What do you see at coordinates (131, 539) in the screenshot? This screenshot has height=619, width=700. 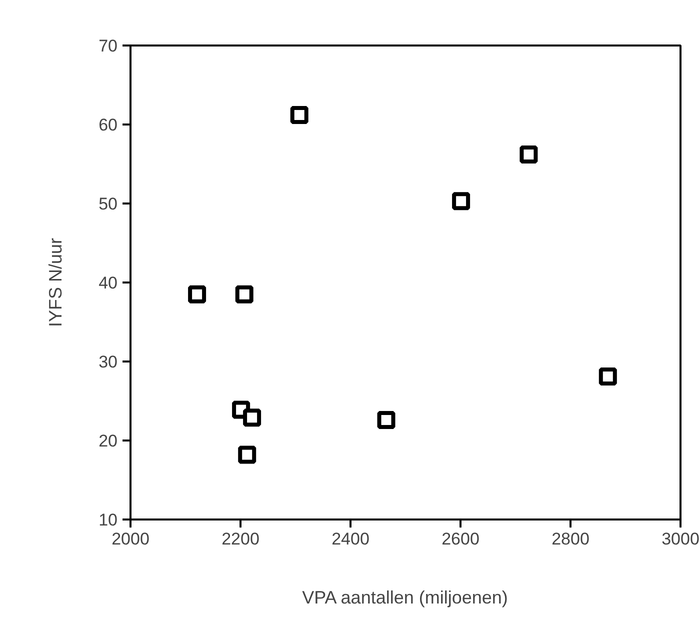 I see `x-tick-label: 2000` at bounding box center [131, 539].